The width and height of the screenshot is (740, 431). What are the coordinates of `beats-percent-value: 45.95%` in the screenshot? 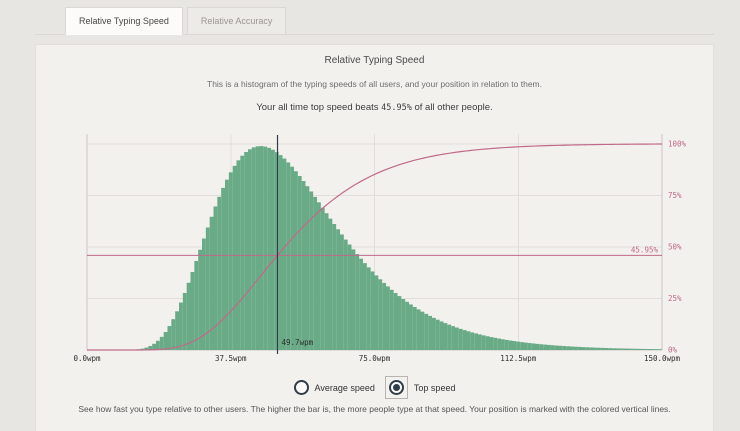 It's located at (396, 108).